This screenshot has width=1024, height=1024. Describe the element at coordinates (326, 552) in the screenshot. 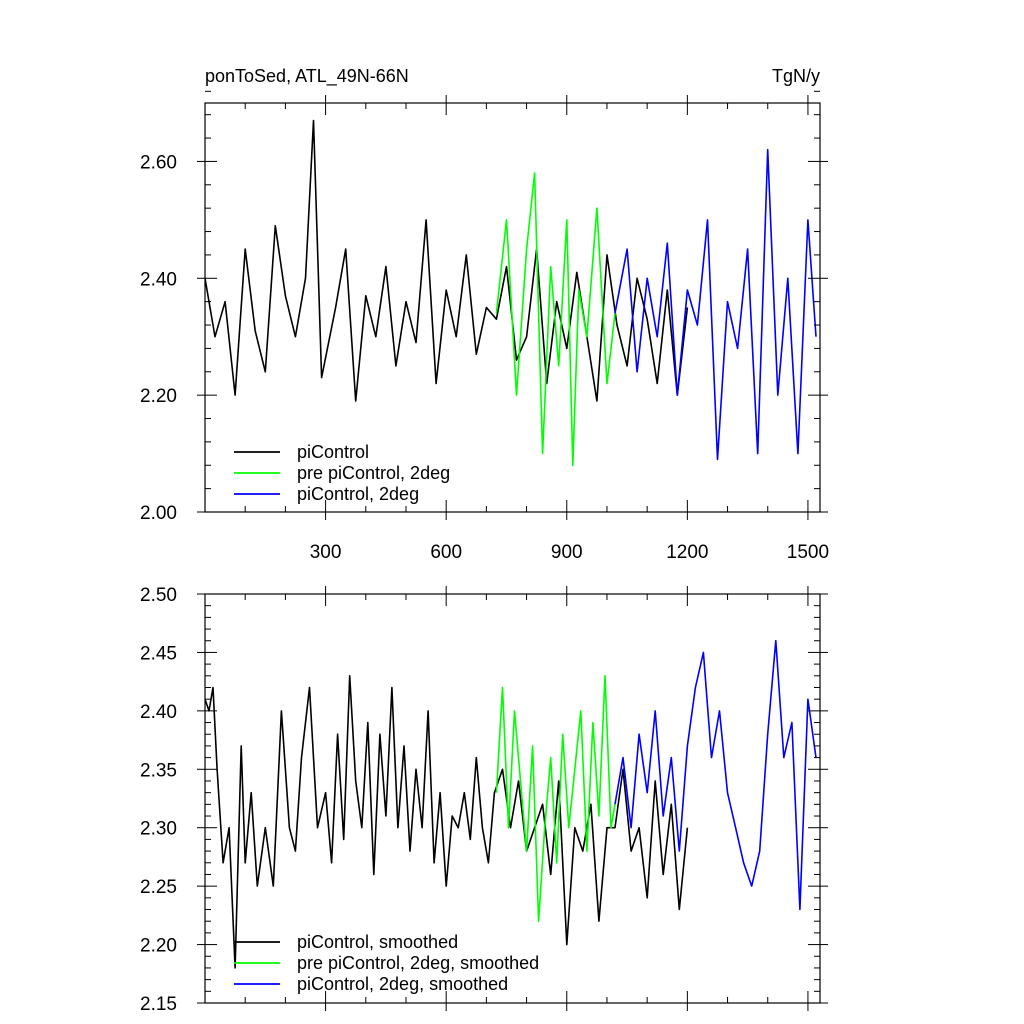

I see `x-tick-label: 300` at that location.